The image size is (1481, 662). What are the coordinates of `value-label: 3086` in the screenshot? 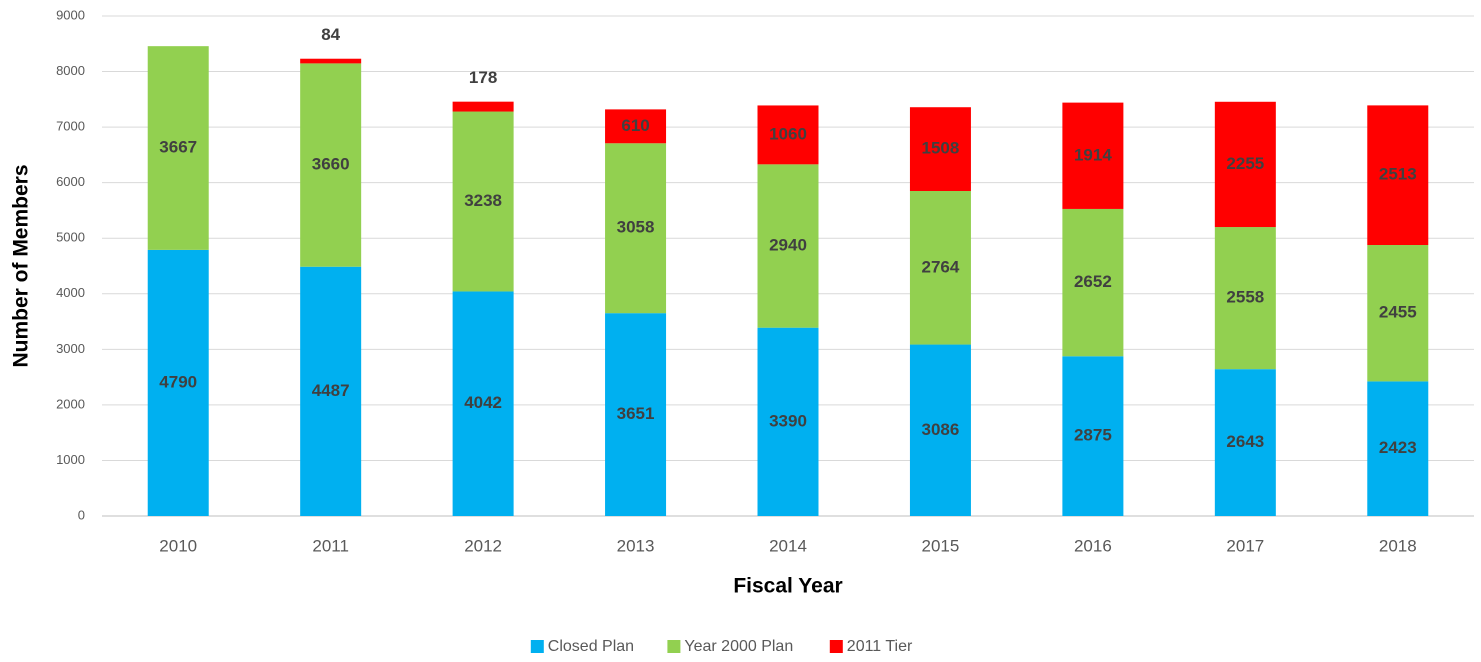 It's located at (941, 429).